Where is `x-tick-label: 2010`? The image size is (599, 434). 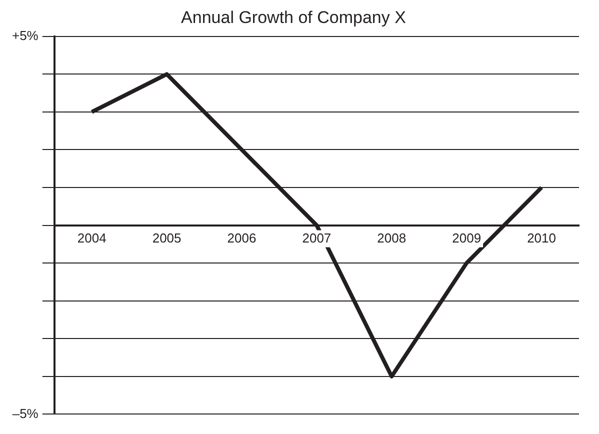 x-tick-label: 2010 is located at coordinates (541, 238).